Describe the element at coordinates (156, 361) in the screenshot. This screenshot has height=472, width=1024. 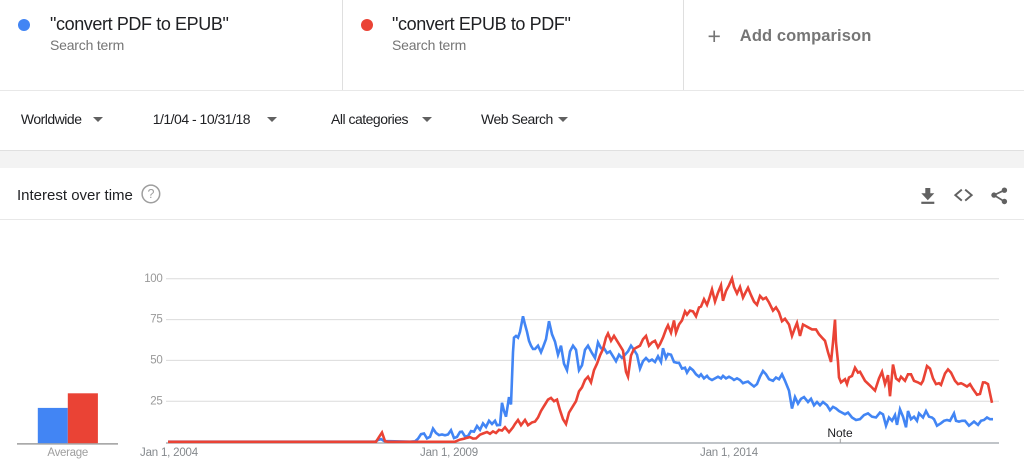
I see `svg-text: 50` at that location.